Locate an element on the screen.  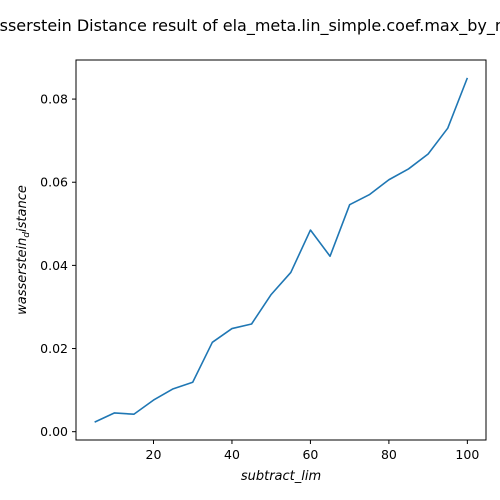
x-tick-label: 100 is located at coordinates (467, 454).